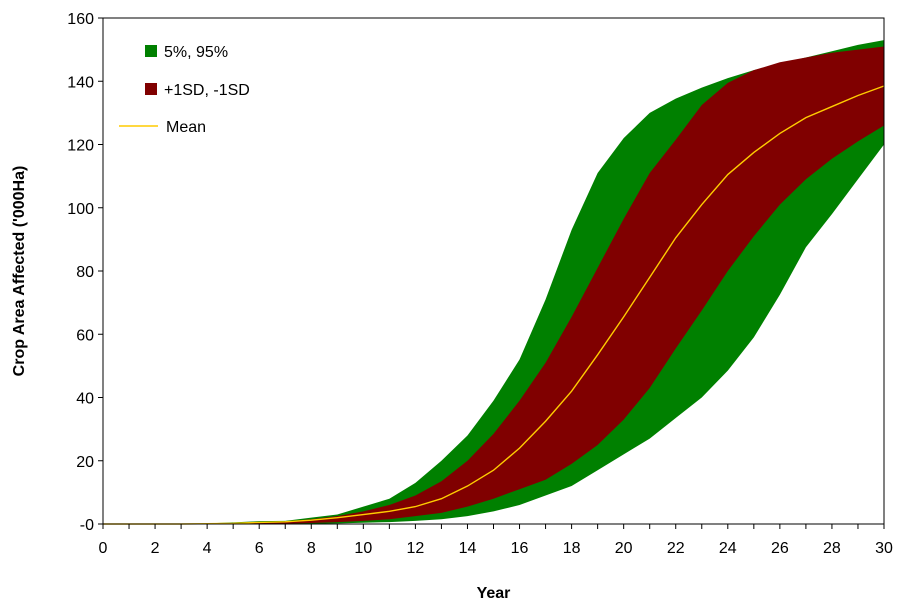  What do you see at coordinates (520, 548) in the screenshot?
I see `x-tick-label: 16` at bounding box center [520, 548].